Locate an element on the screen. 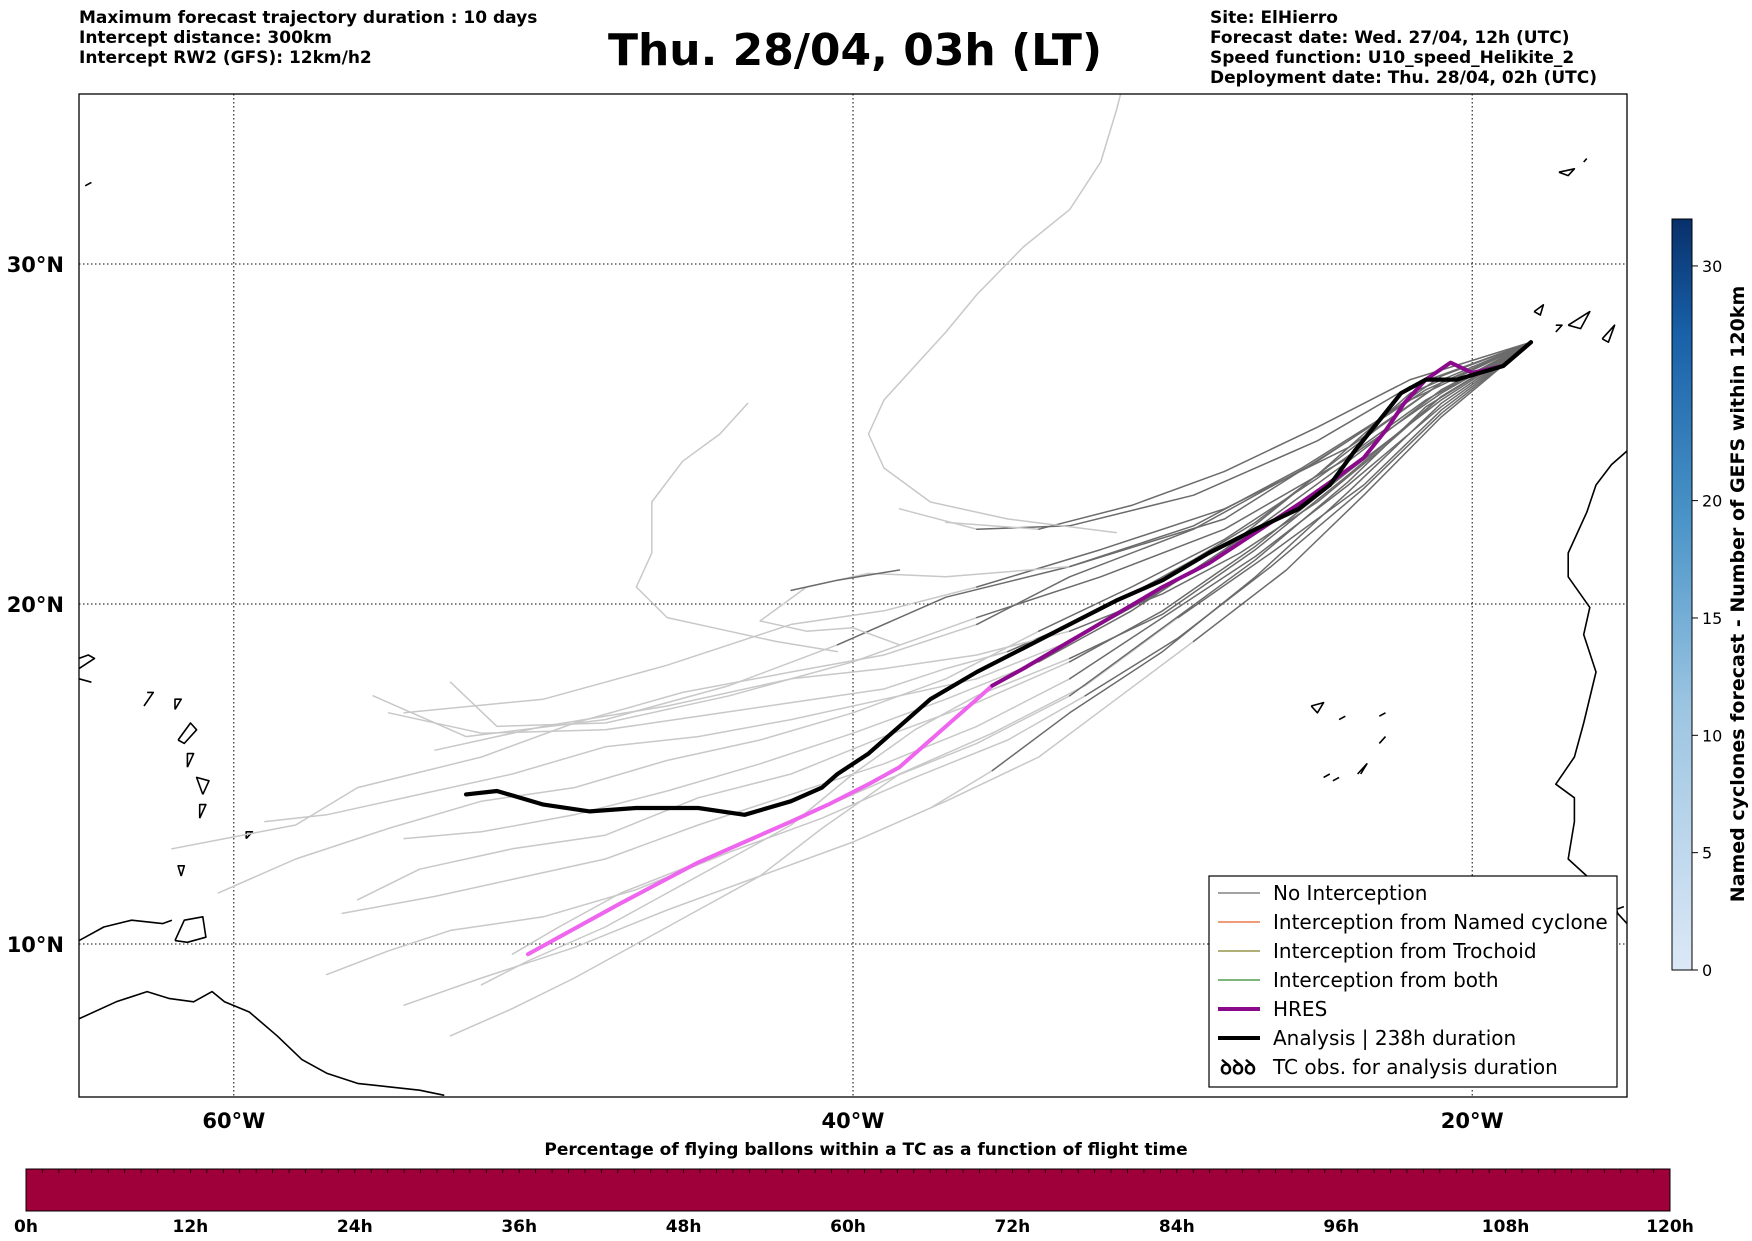 Image resolution: width=1752 pixels, height=1241 pixels. lon-tick-label: 40°W is located at coordinates (853, 1121).